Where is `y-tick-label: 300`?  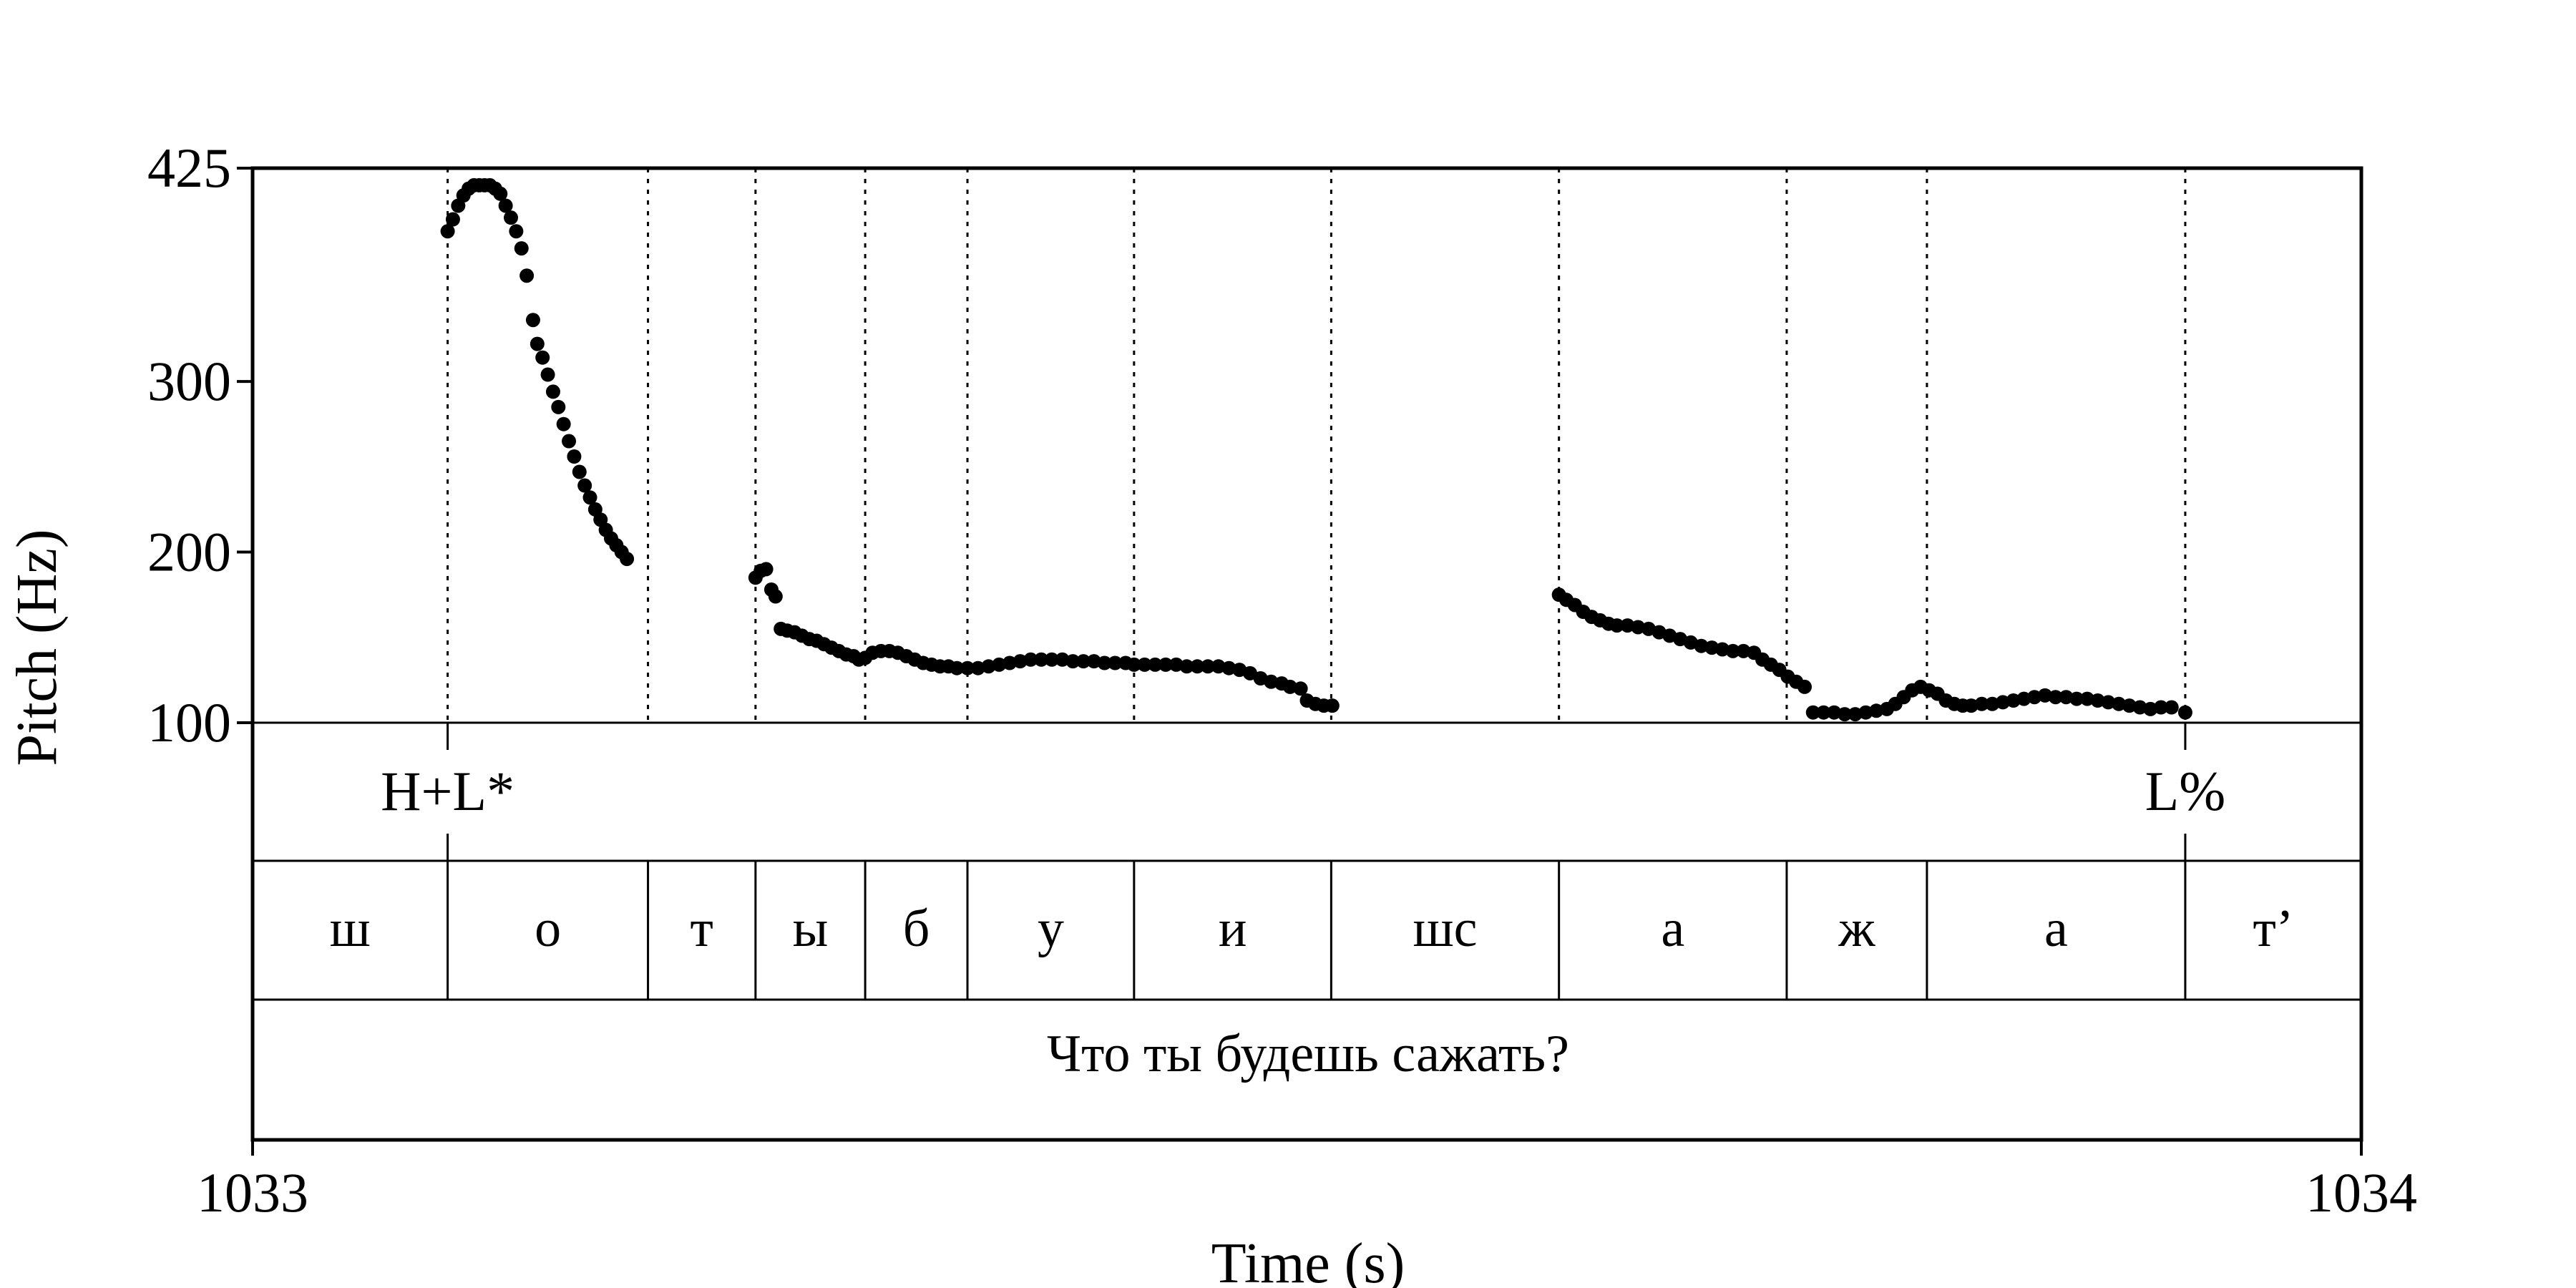
y-tick-label: 300 is located at coordinates (189, 381).